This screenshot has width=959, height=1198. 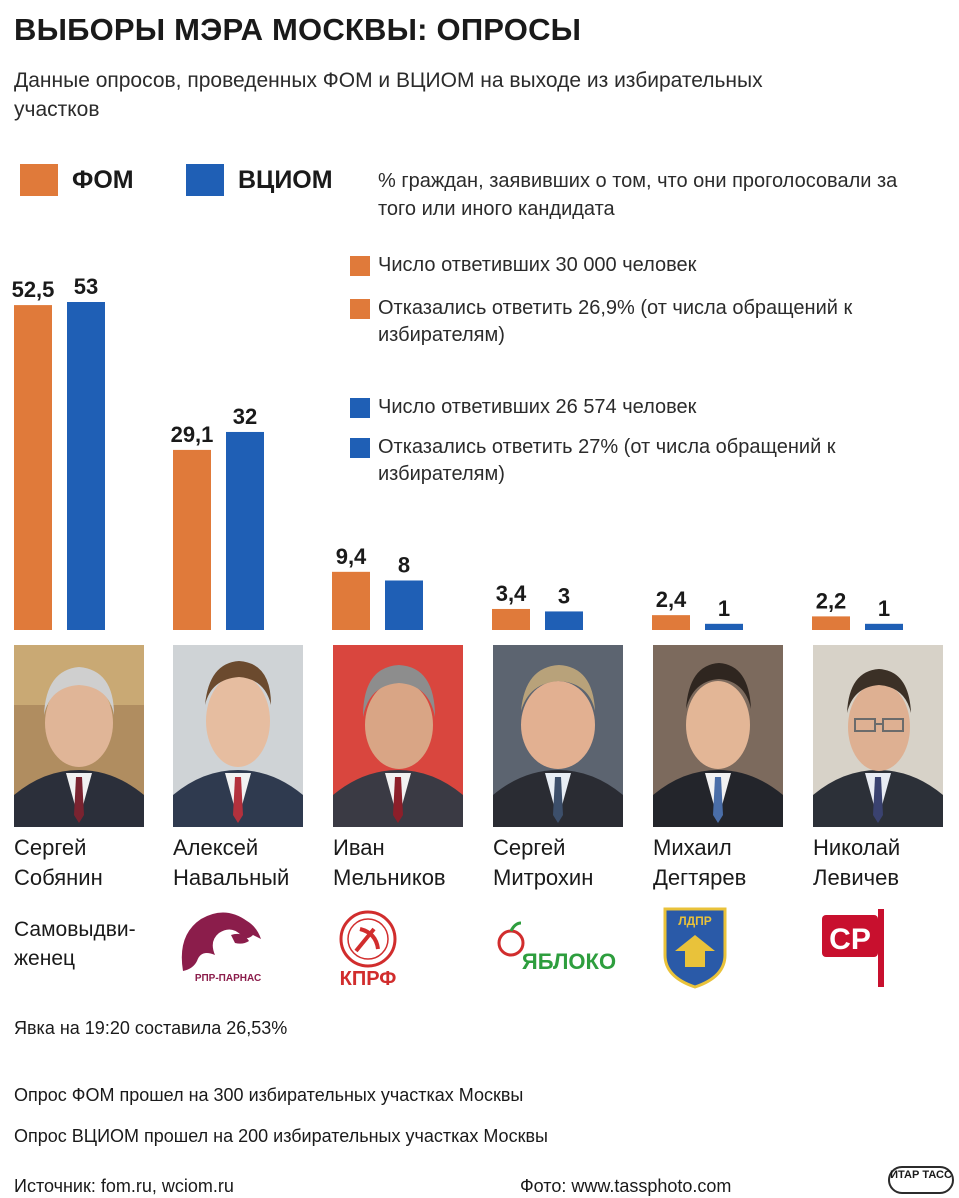 What do you see at coordinates (359, 847) in the screenshot?
I see `candidate-first-name: Иван` at bounding box center [359, 847].